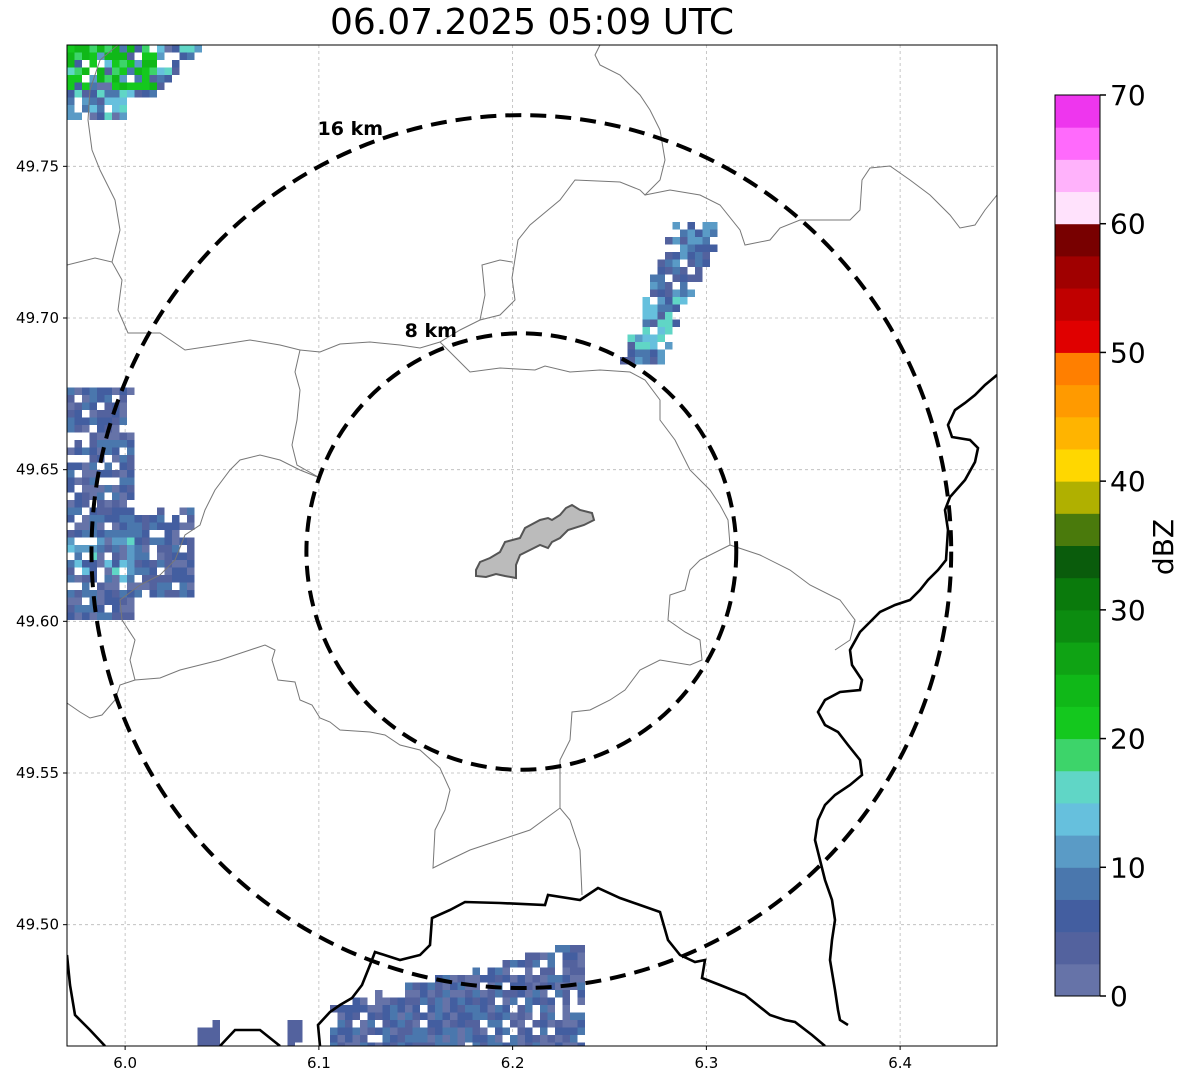 The width and height of the screenshot is (1188, 1084). What do you see at coordinates (513, 1063) in the screenshot?
I see `lon-tick-label: 6.2` at bounding box center [513, 1063].